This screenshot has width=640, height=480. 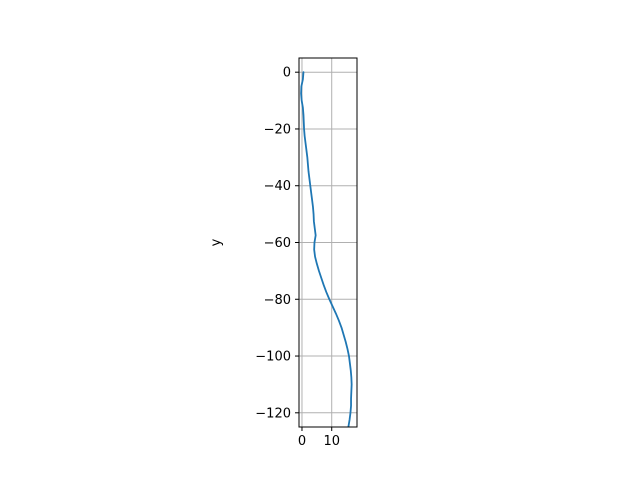 What do you see at coordinates (216, 242) in the screenshot?
I see `y-axis-label: y` at bounding box center [216, 242].